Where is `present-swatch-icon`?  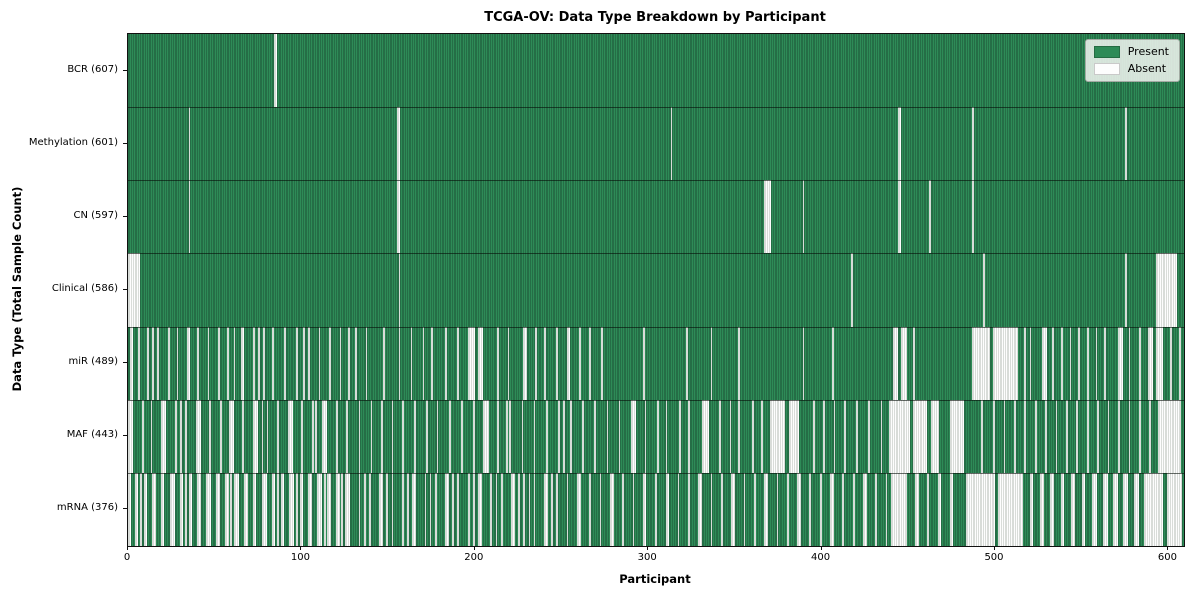
present-swatch-icon is located at coordinates (1106, 52).